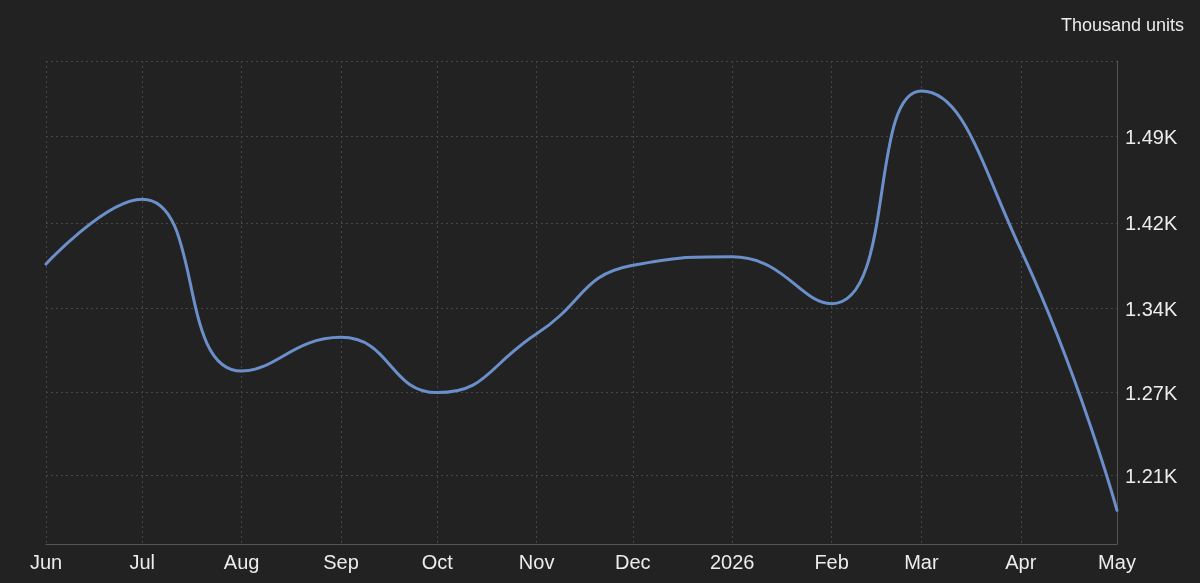 This screenshot has width=1200, height=583. I want to click on x-tick-label: Apr, so click(1021, 562).